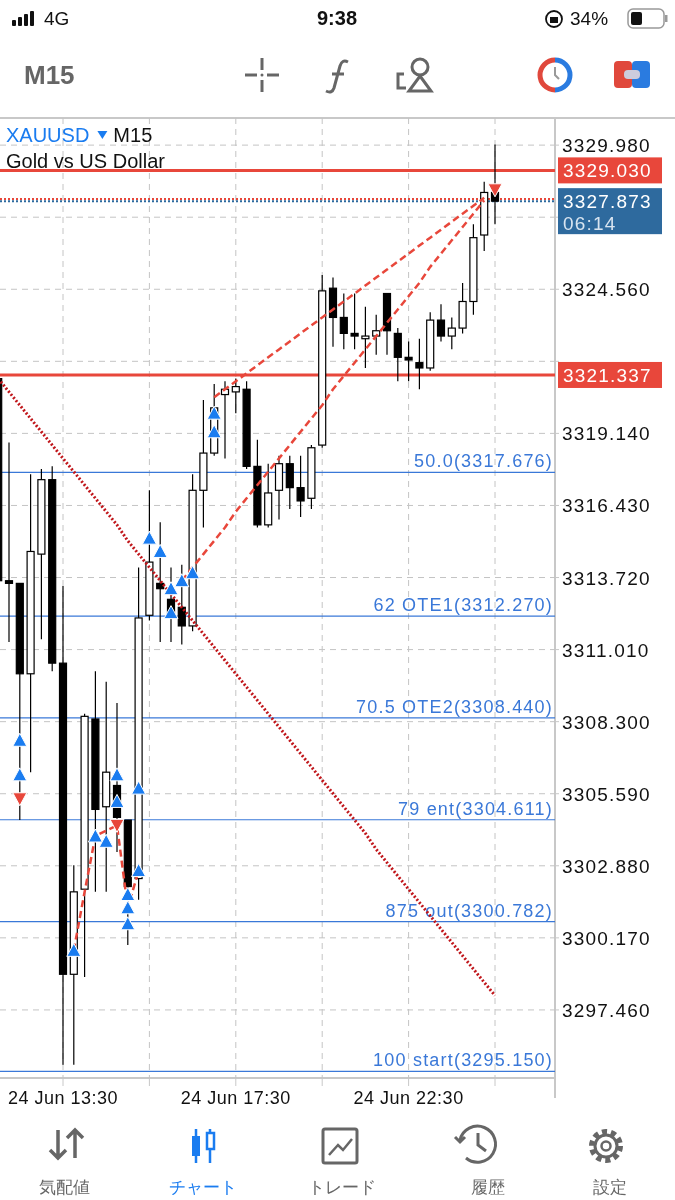  I want to click on text: M15, so click(49, 75).